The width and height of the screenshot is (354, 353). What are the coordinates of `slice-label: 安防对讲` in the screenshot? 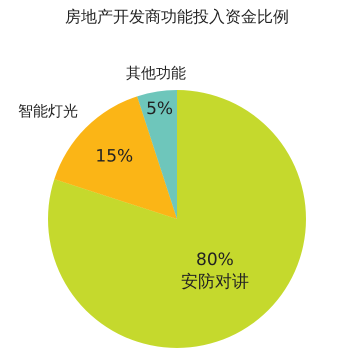 It's located at (214, 282).